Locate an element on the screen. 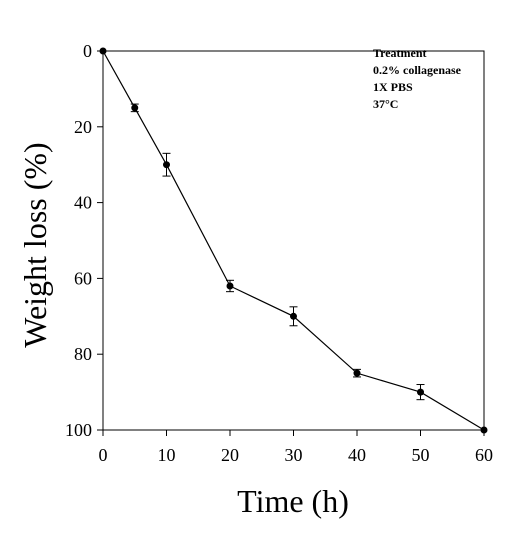 This screenshot has height=540, width=531. x-tick-label: 50 is located at coordinates (421, 455).